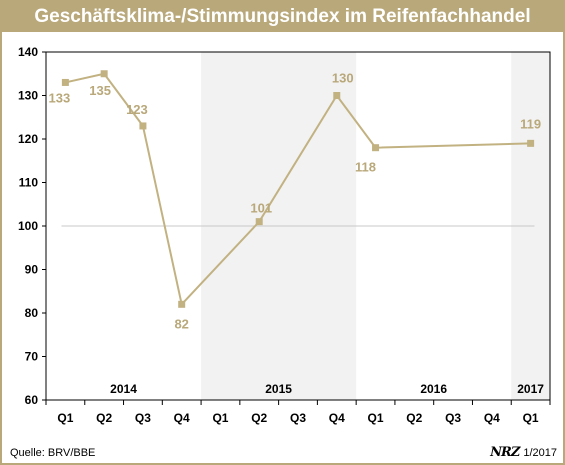 The width and height of the screenshot is (565, 465). I want to click on y-tick-label: 80, so click(32, 313).